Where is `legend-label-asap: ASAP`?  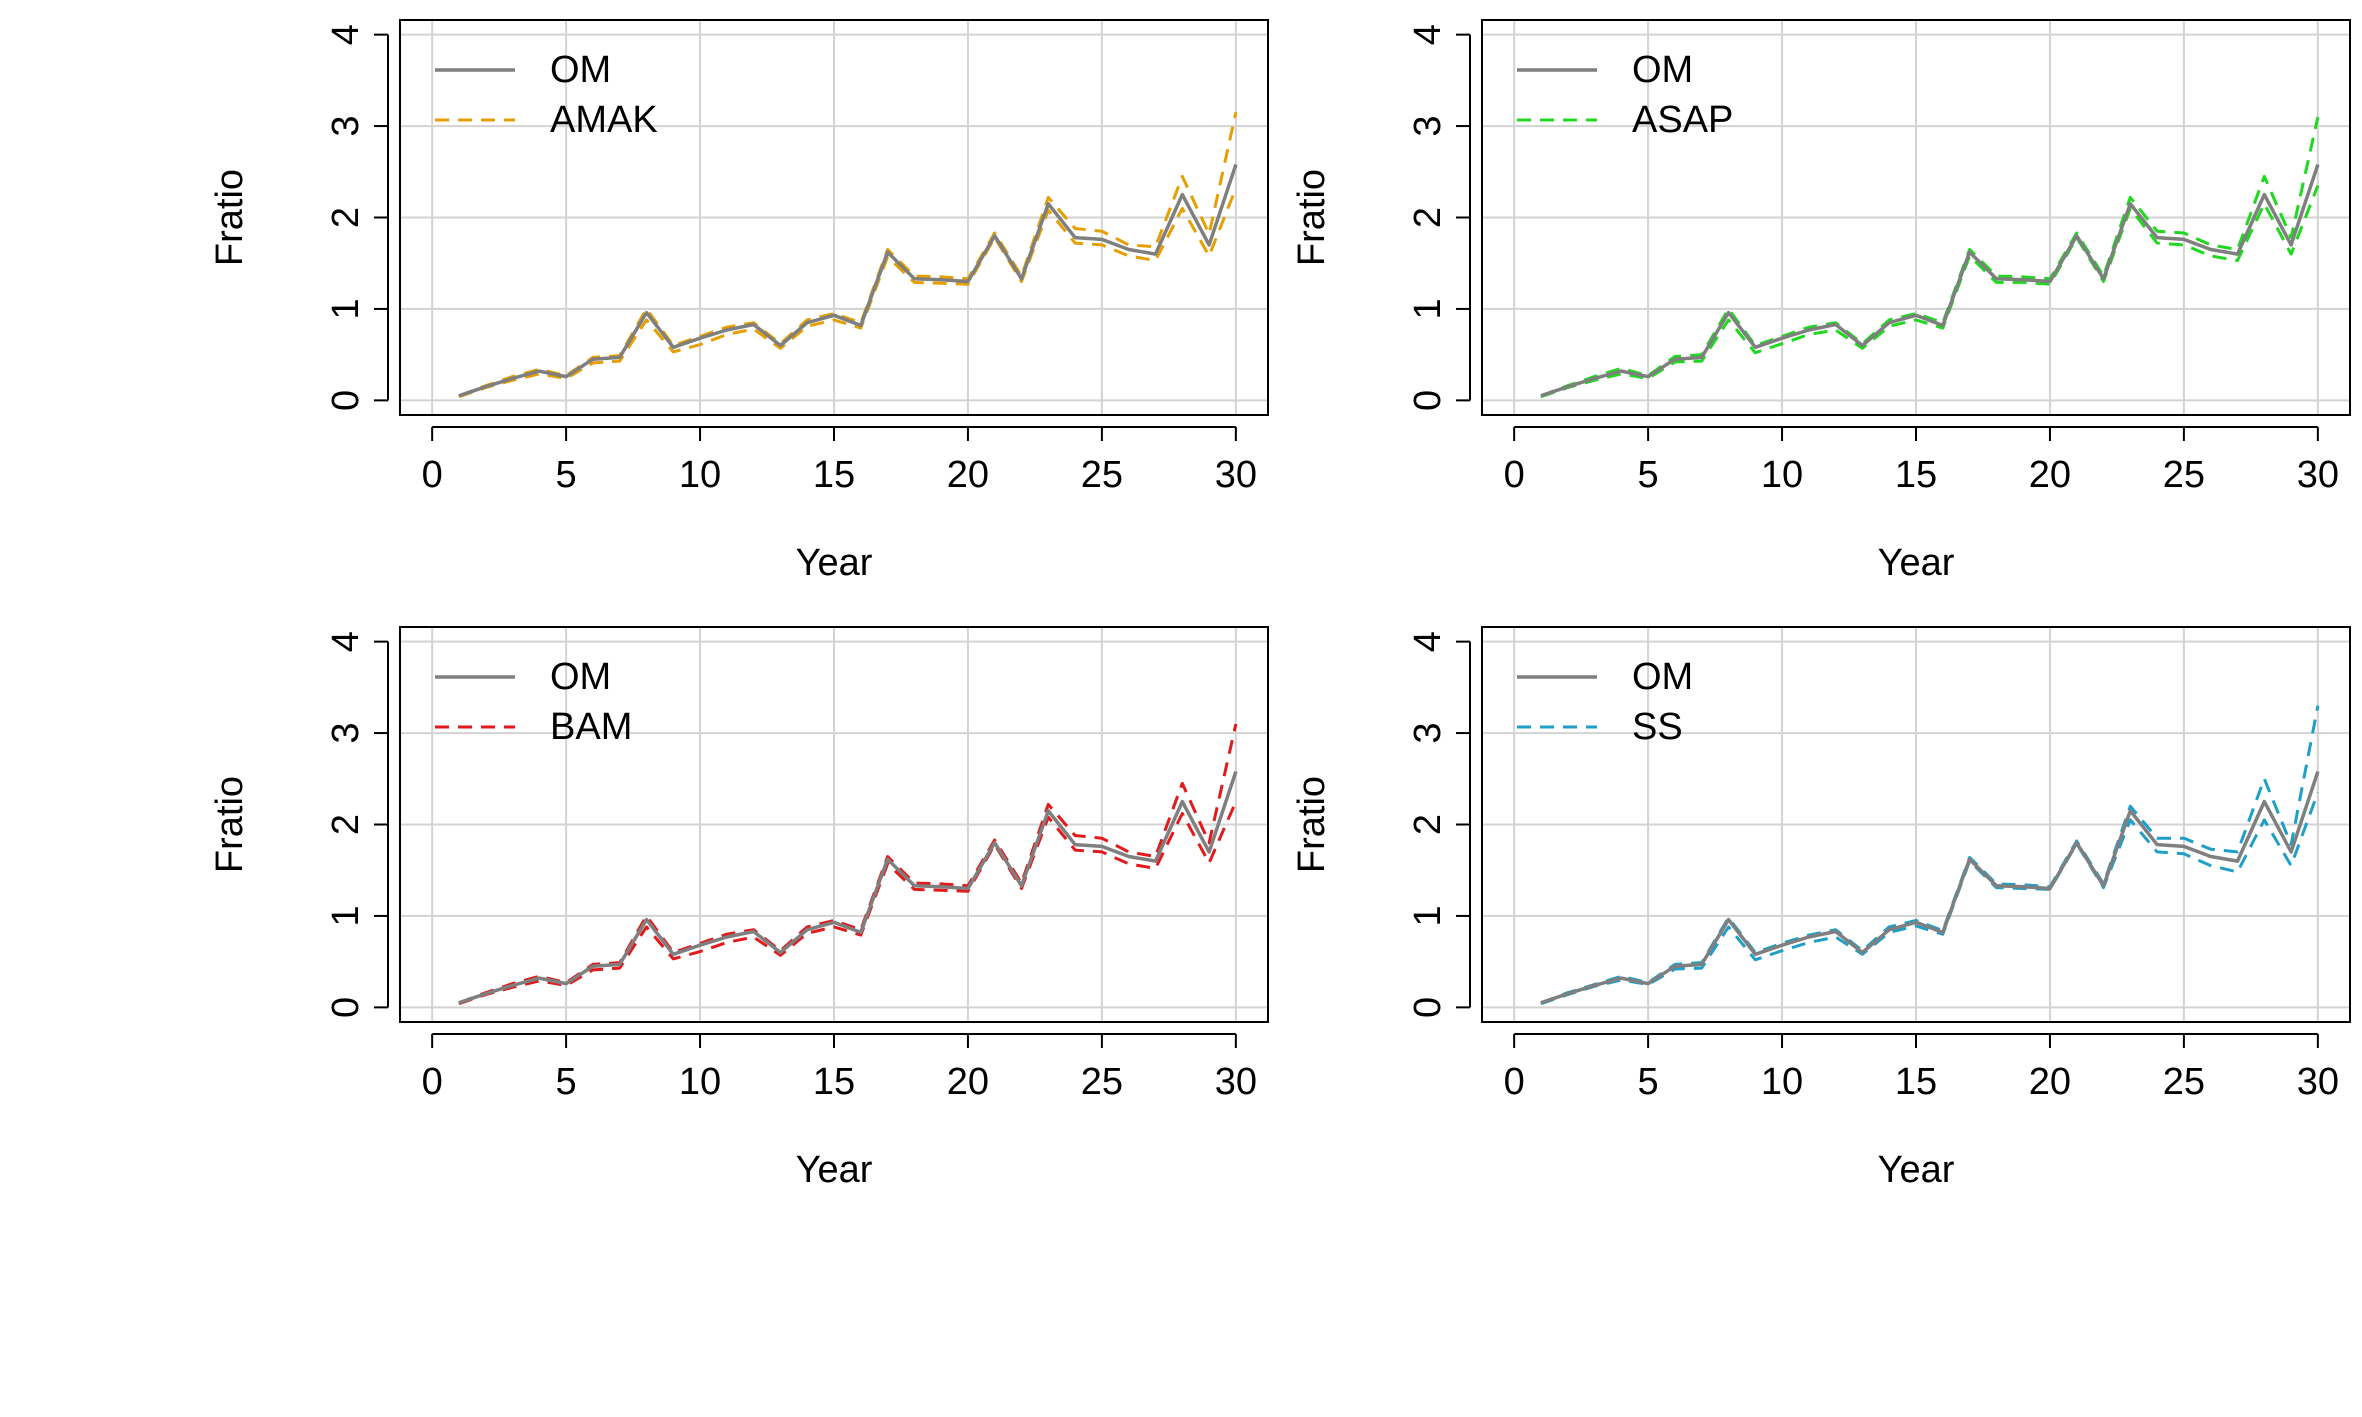
legend-label-asap: ASAP is located at coordinates (1682, 120).